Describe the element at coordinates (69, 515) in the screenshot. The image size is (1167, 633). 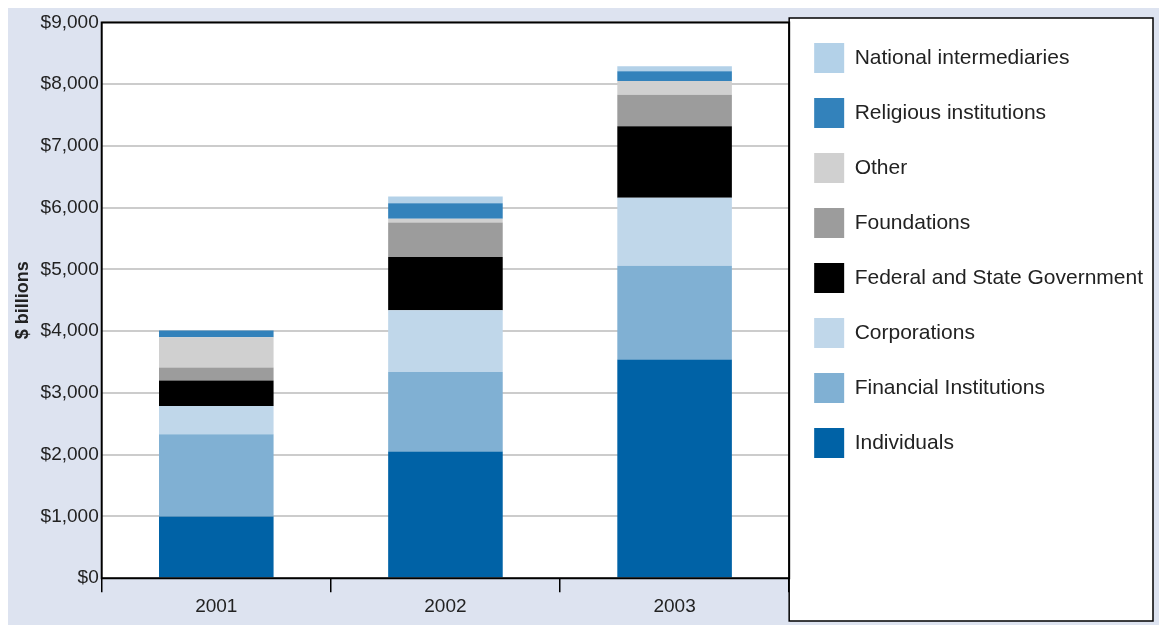
I see `y-tick-label: $1,000` at that location.